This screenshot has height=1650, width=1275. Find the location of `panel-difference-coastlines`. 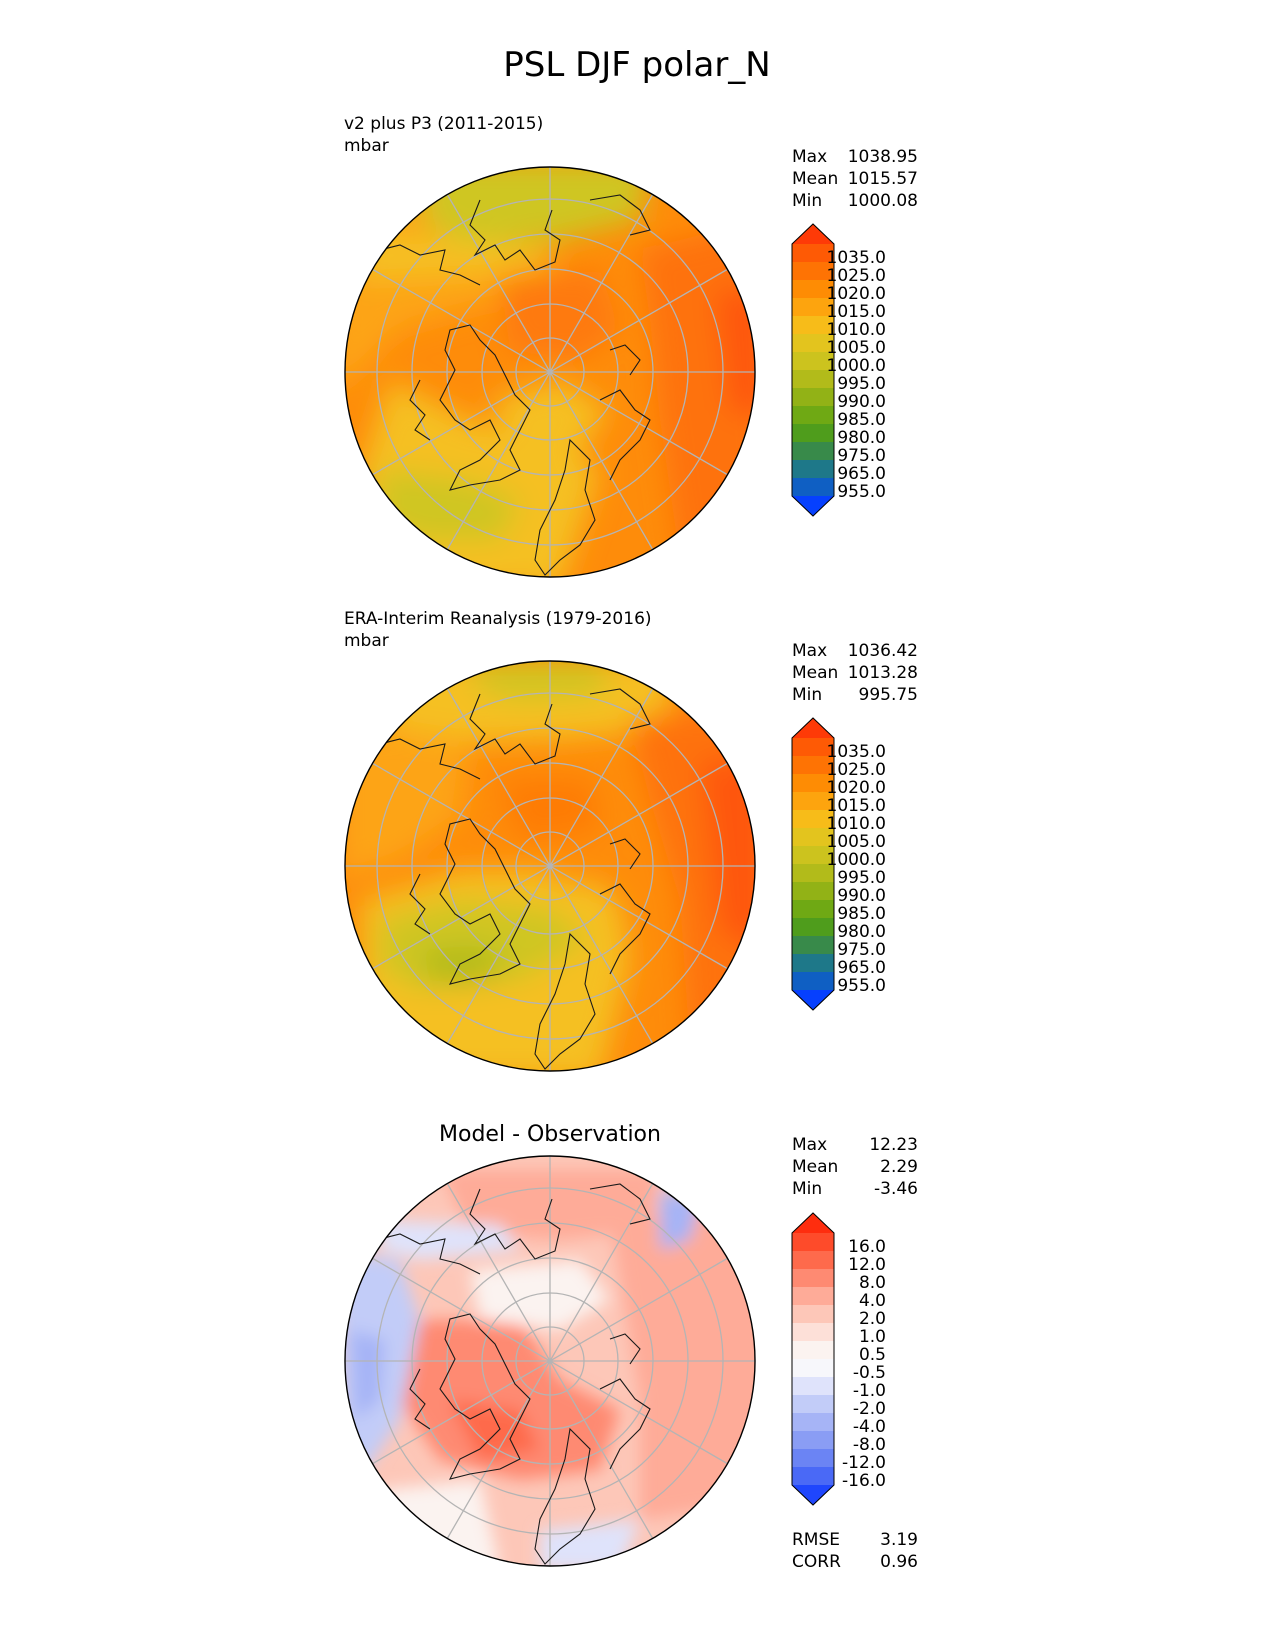

panel-difference-coastlines is located at coordinates (515, 1374).